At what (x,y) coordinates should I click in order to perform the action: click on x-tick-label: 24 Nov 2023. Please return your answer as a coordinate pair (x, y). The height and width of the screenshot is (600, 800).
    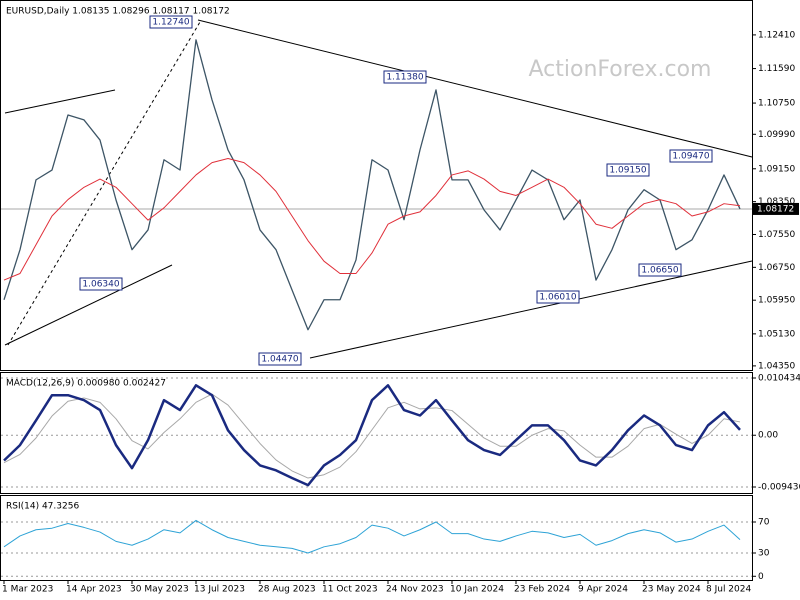
    Looking at the image, I should click on (415, 590).